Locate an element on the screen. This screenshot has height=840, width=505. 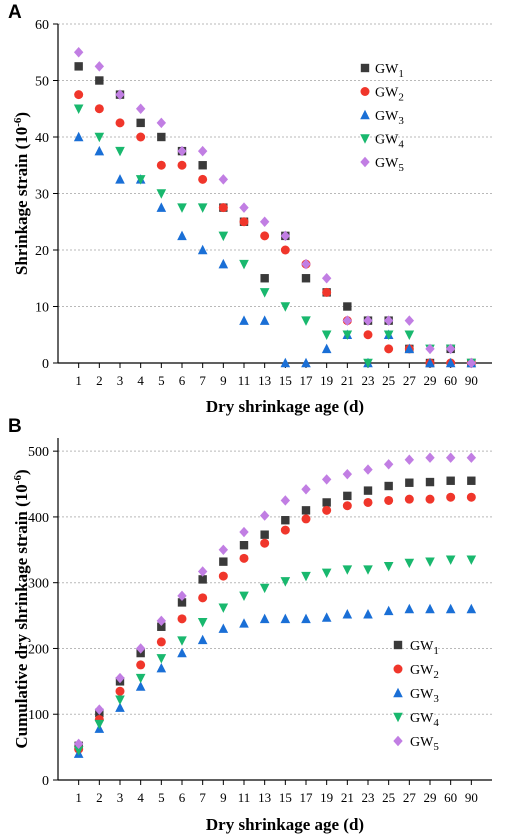
y-axis-title-close: ) is located at coordinates (21, 115).